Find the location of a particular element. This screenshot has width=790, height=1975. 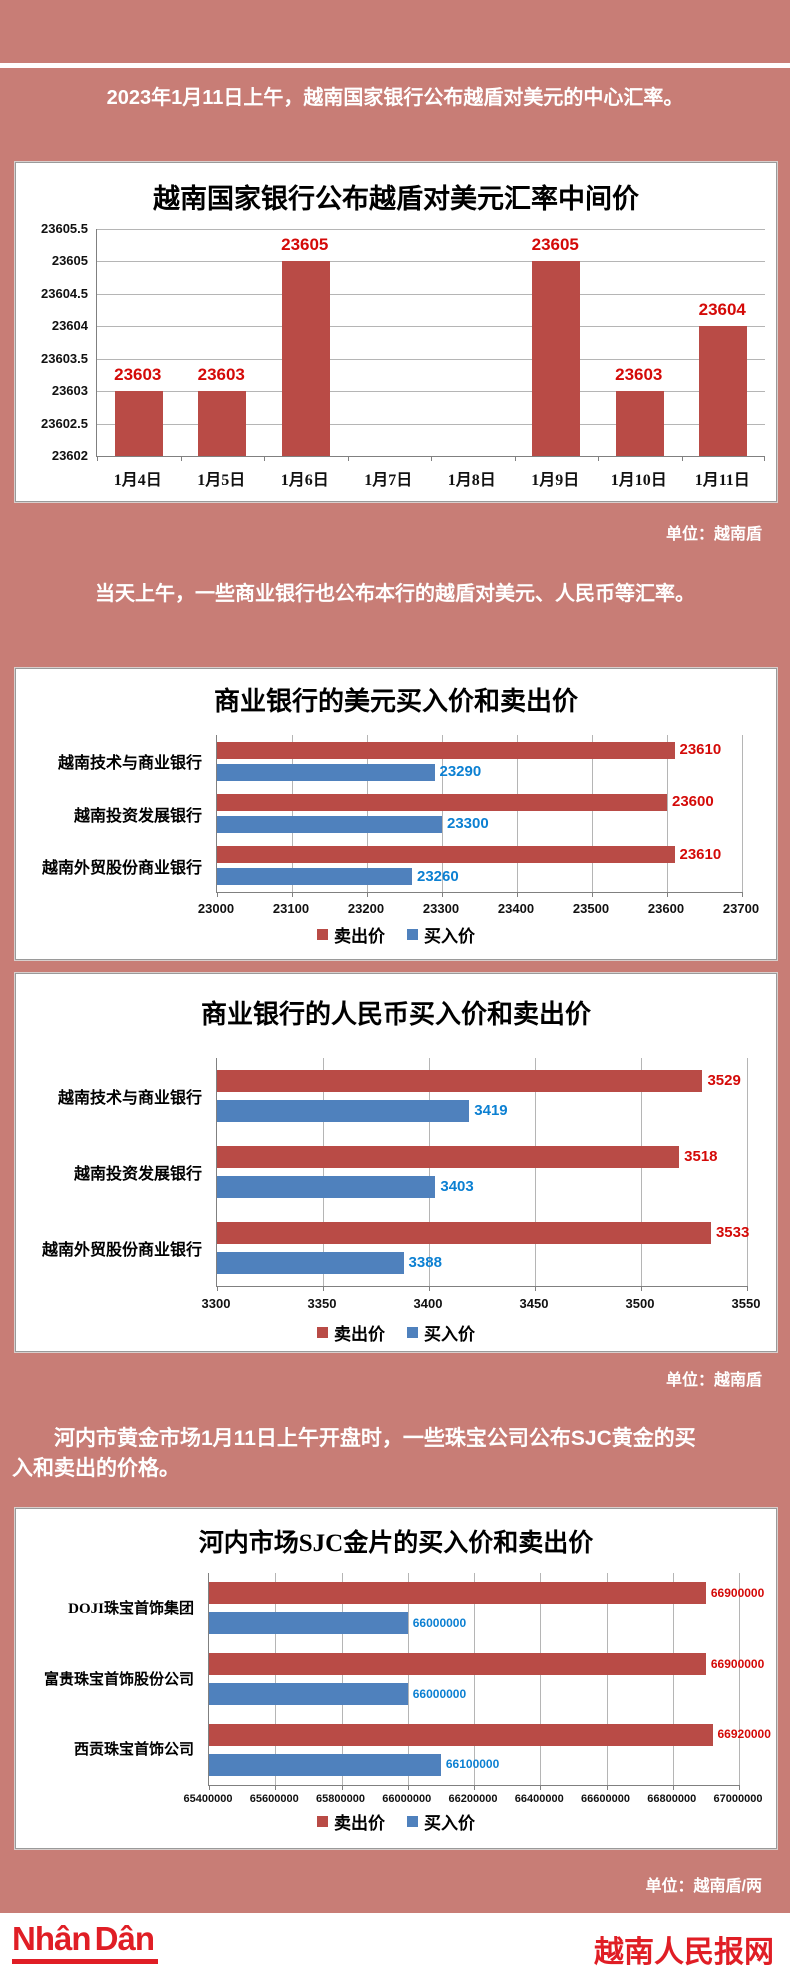

sell-value-label: 3529 is located at coordinates (724, 1080).